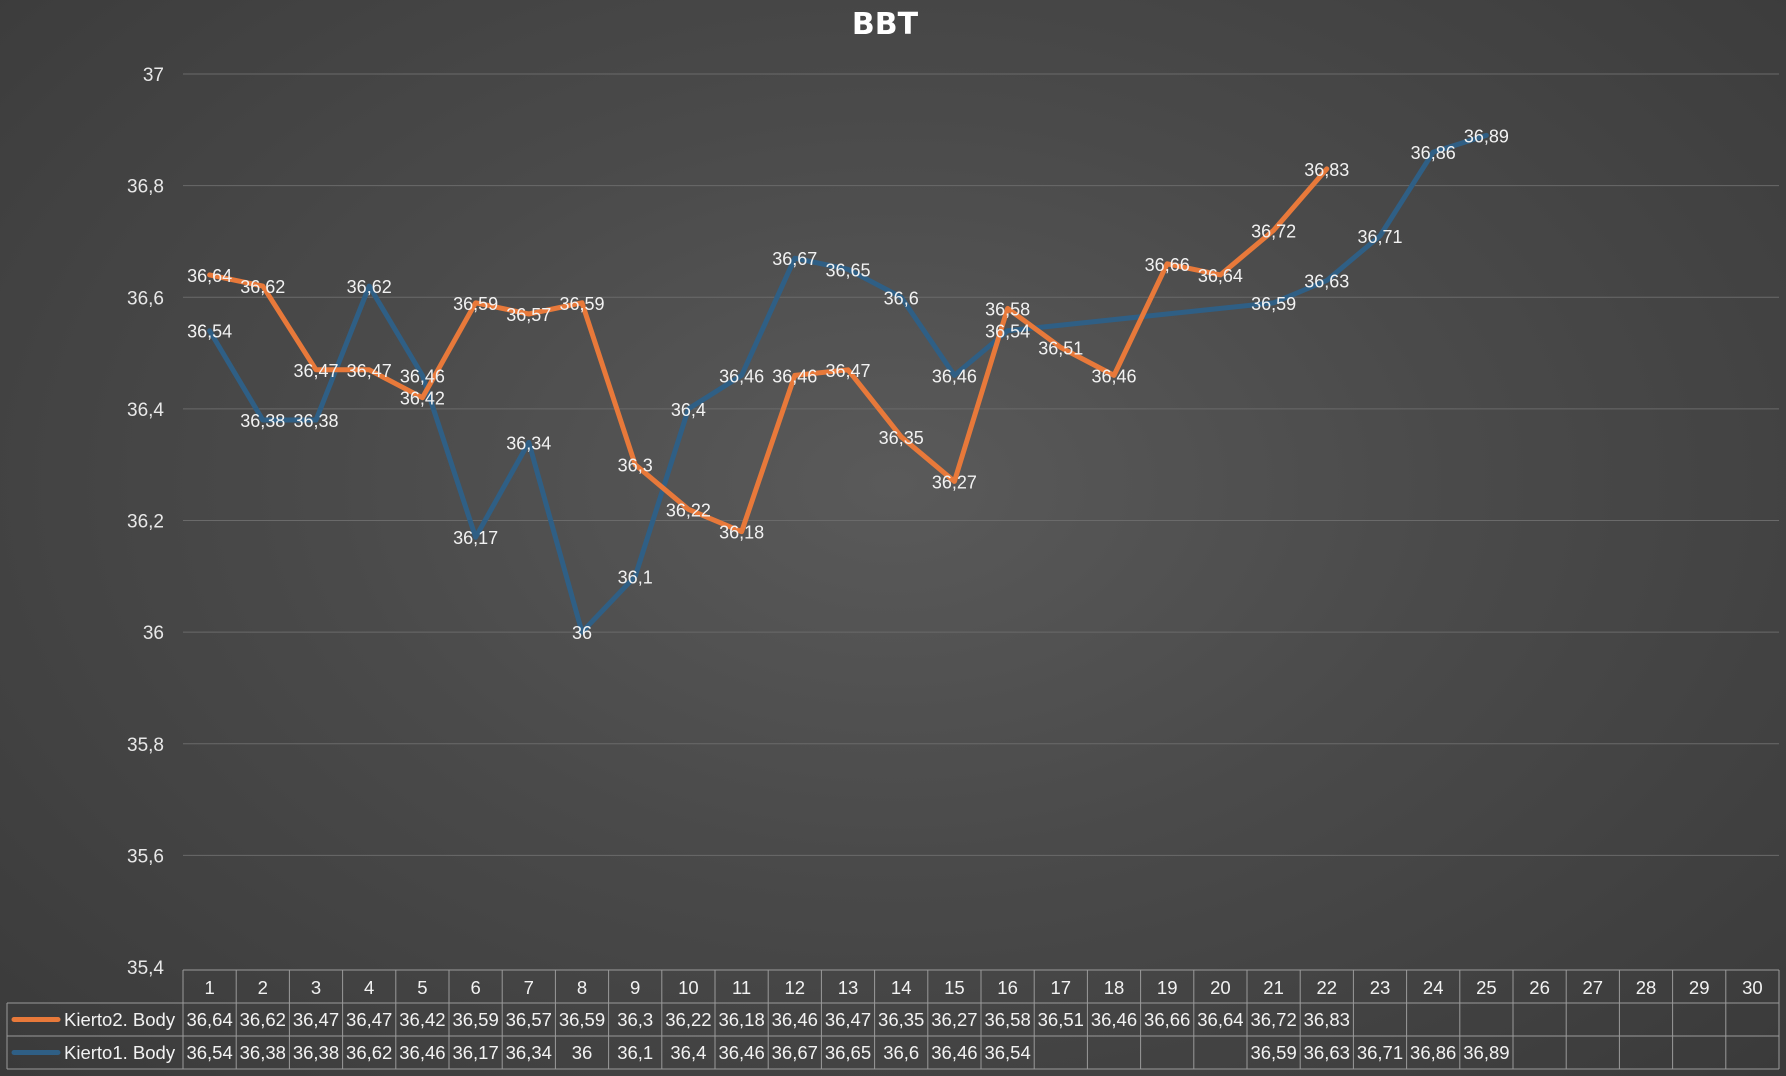 The image size is (1786, 1076). I want to click on x-category-label: 7, so click(529, 987).